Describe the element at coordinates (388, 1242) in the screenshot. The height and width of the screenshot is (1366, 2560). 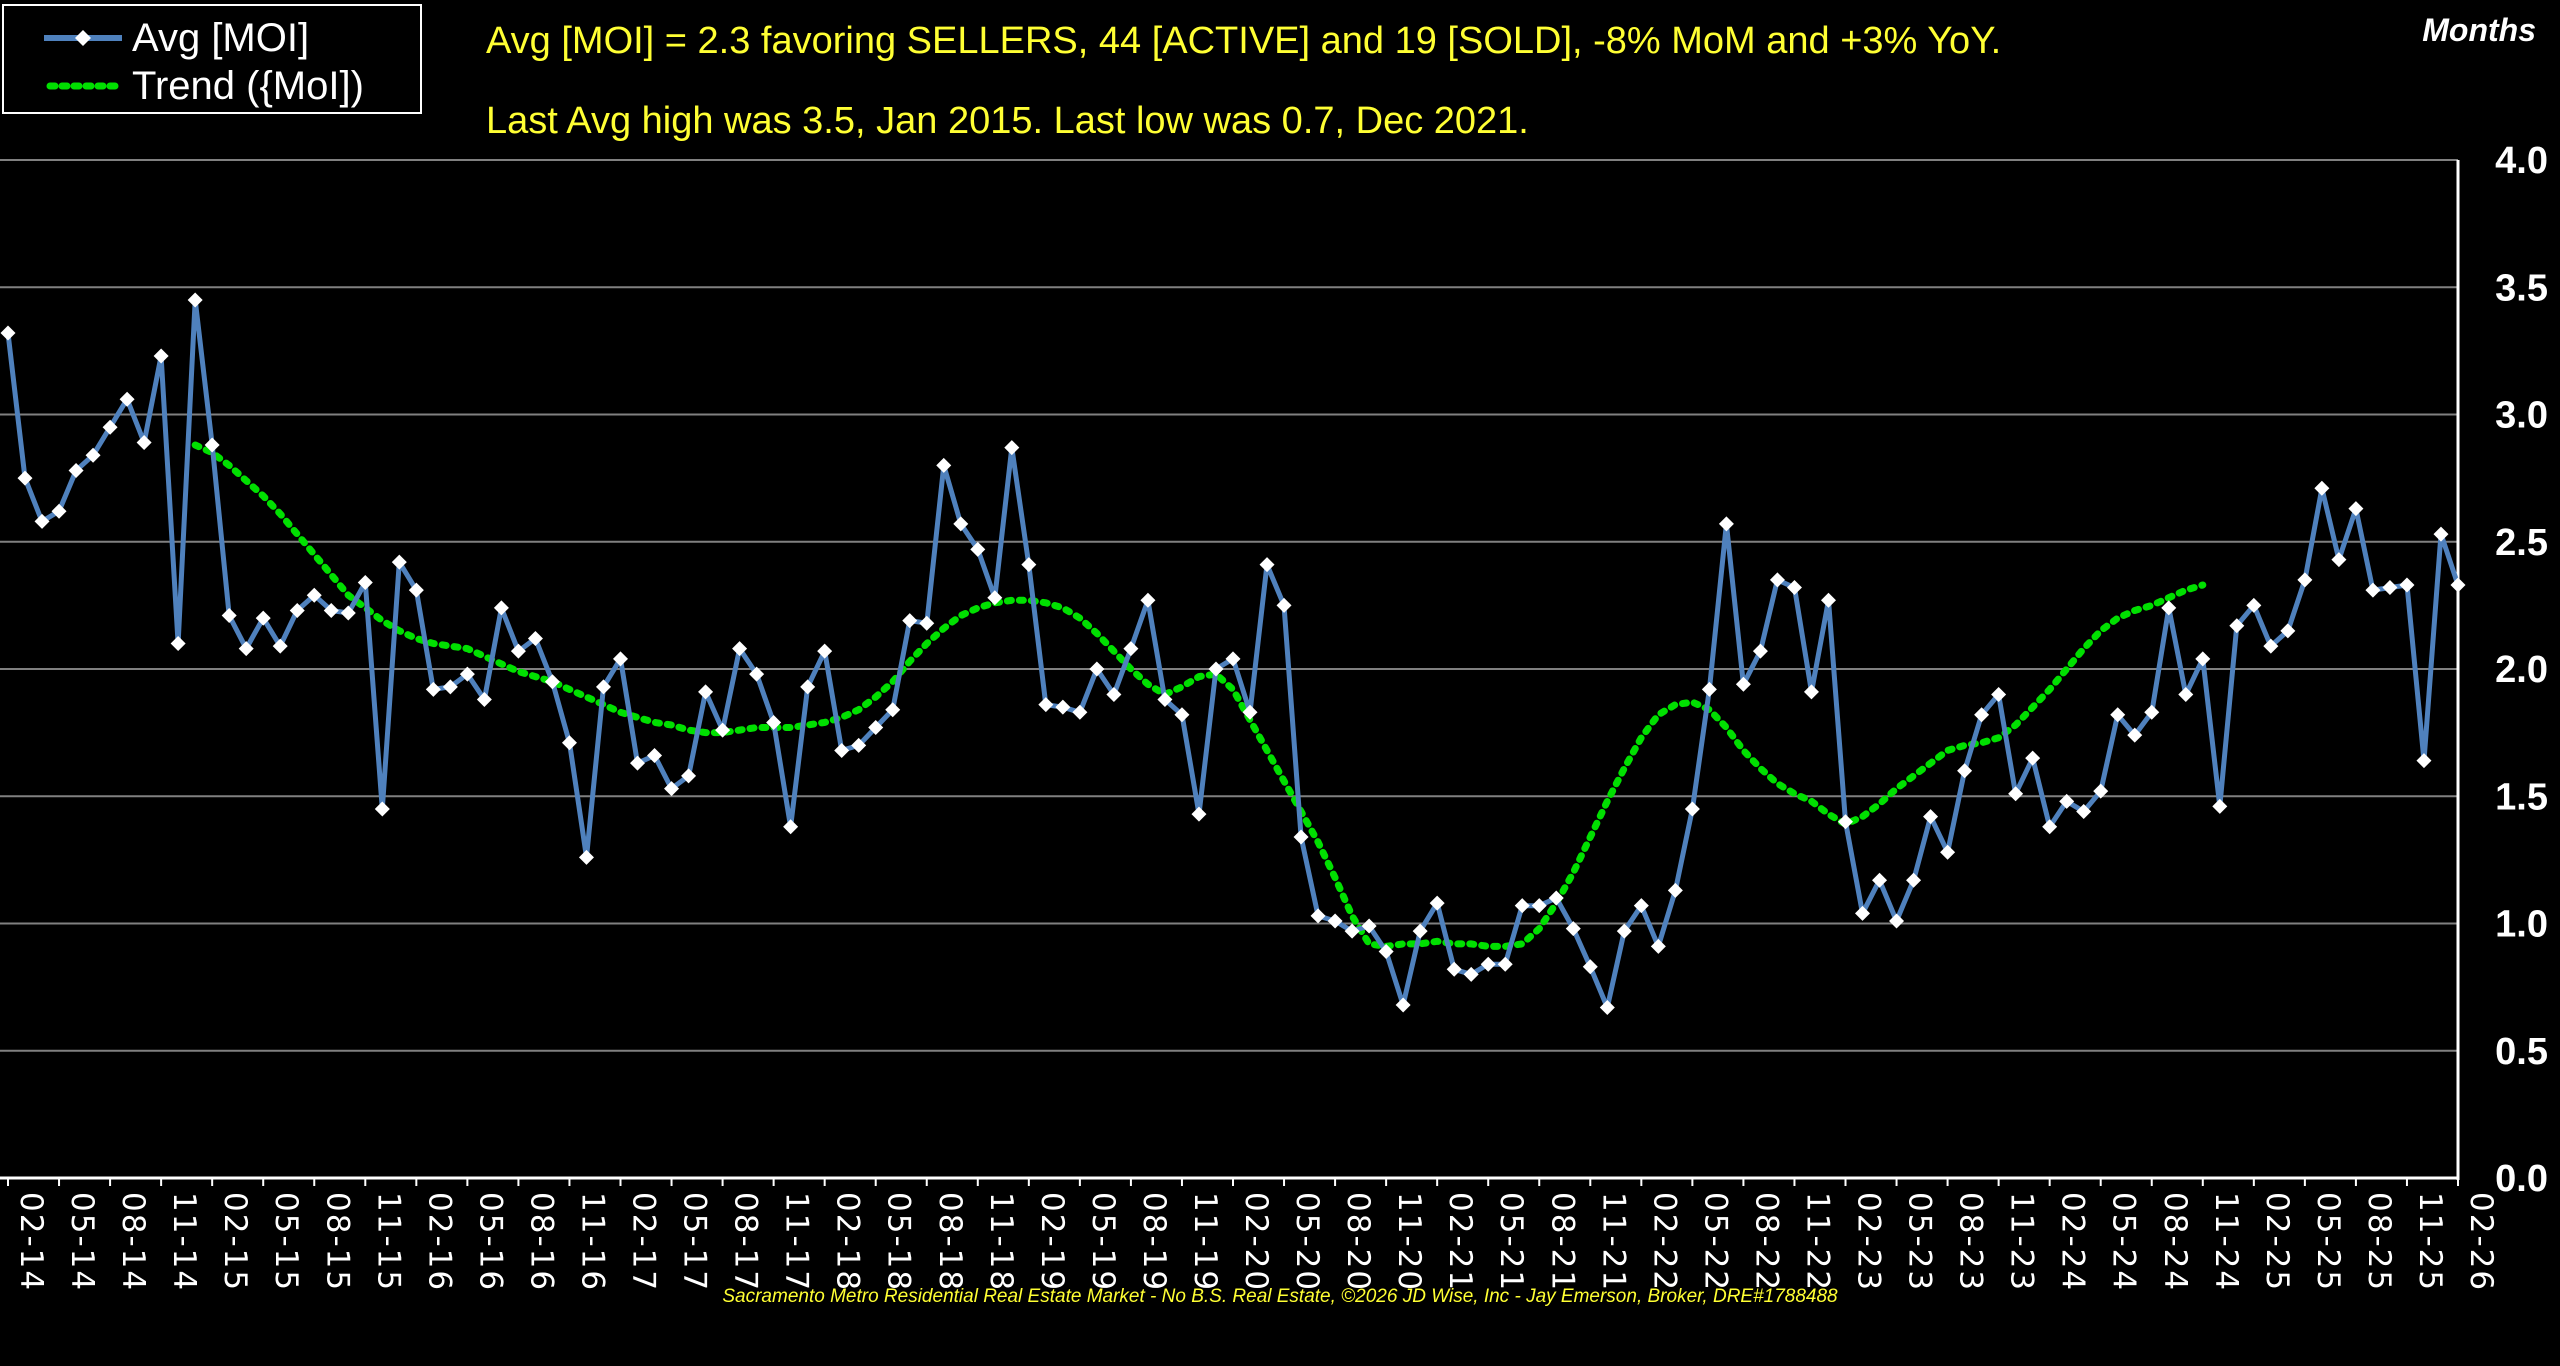
I see `x-tick-label: 11-15` at that location.